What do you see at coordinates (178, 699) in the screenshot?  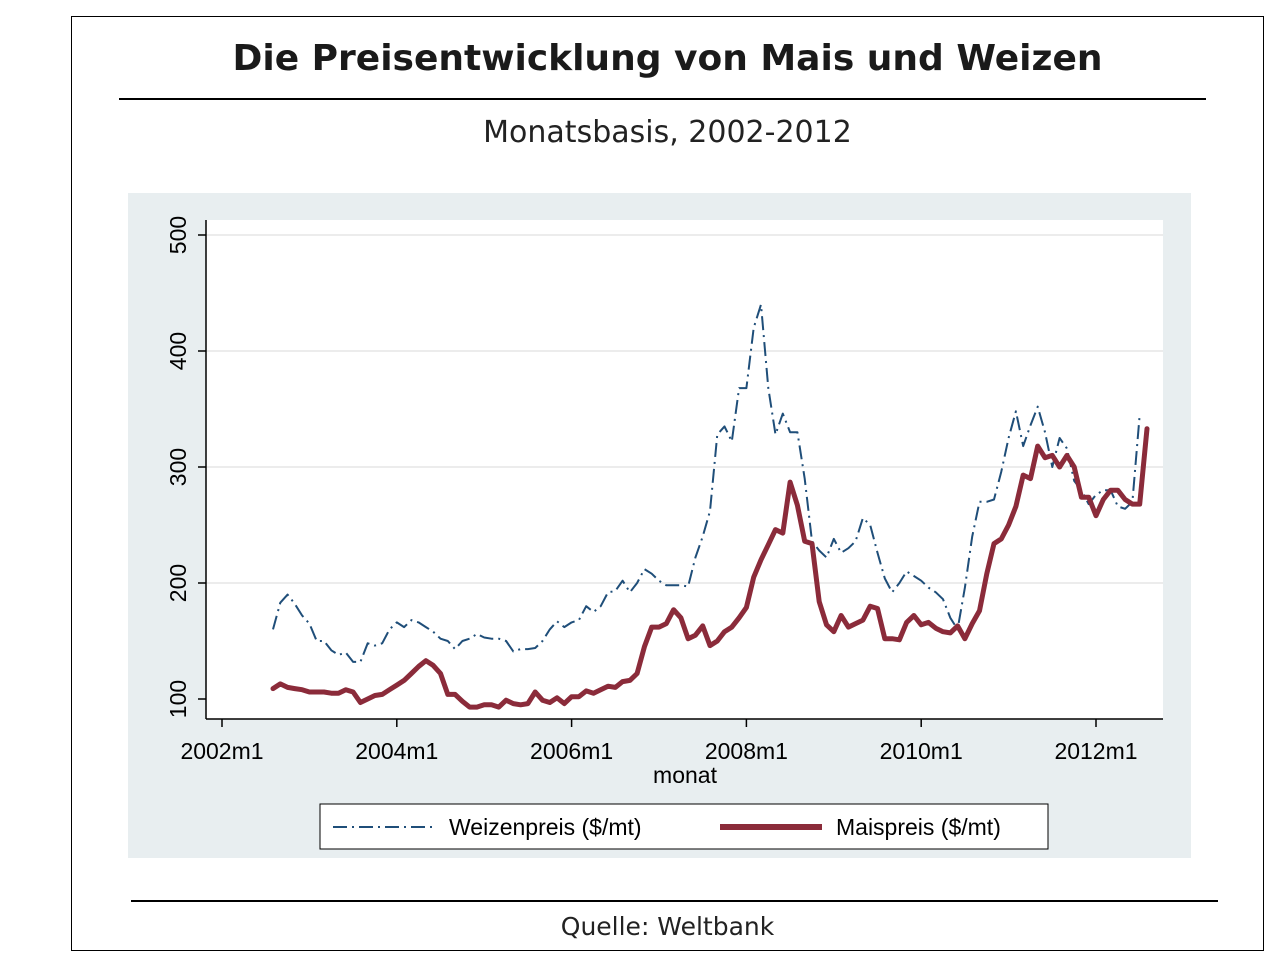 I see `ytick-label-100: 100` at bounding box center [178, 699].